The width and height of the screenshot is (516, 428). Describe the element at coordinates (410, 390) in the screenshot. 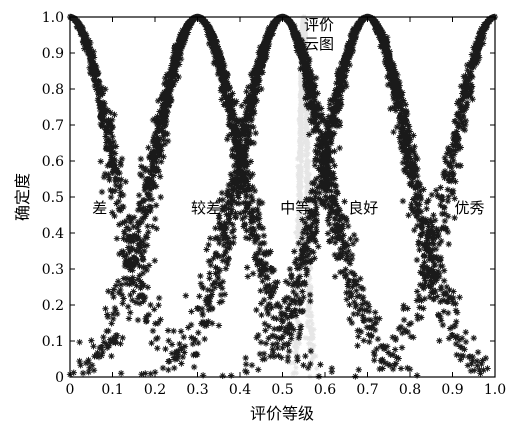

I see `x-tick-label: 0.8` at that location.